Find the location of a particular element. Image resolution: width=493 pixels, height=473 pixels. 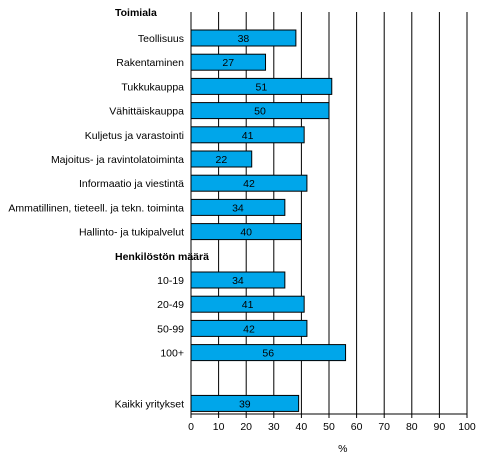

category-label: Tukkukauppa is located at coordinates (152, 87).